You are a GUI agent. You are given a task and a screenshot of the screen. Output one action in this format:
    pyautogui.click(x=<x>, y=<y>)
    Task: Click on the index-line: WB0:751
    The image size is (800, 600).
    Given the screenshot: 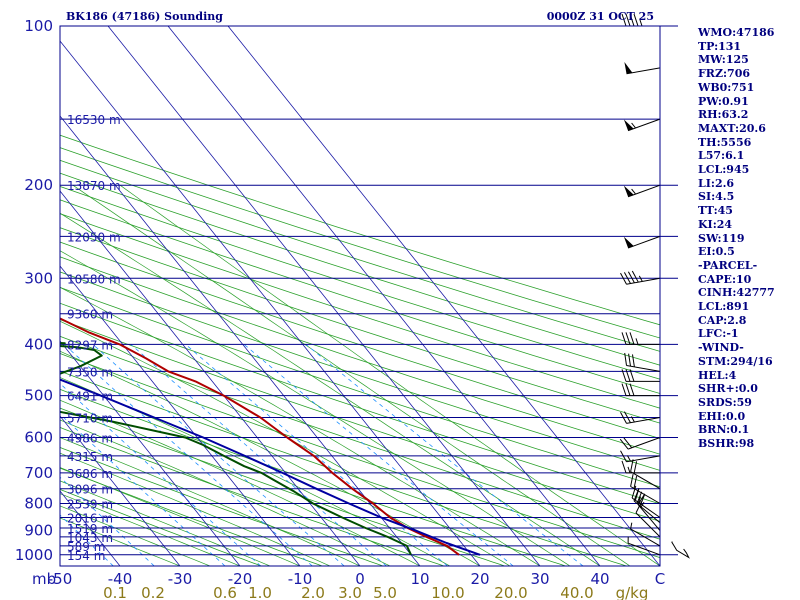 What is the action you would take?
    pyautogui.click(x=726, y=87)
    